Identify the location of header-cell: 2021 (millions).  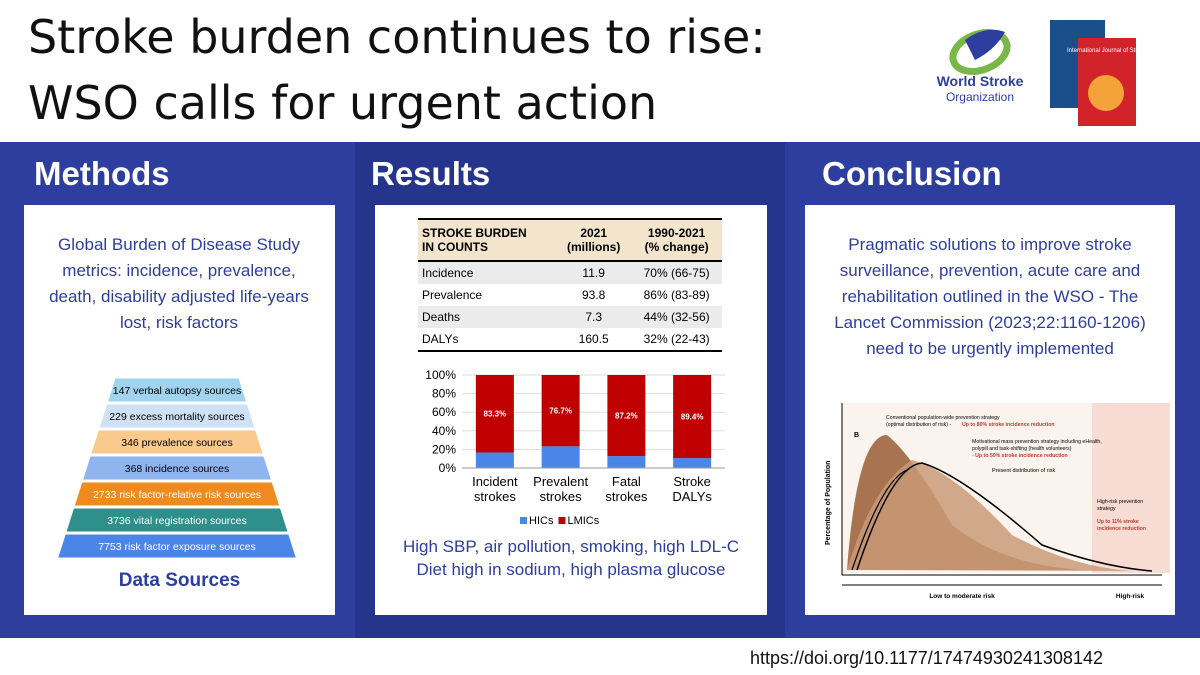
(593, 240).